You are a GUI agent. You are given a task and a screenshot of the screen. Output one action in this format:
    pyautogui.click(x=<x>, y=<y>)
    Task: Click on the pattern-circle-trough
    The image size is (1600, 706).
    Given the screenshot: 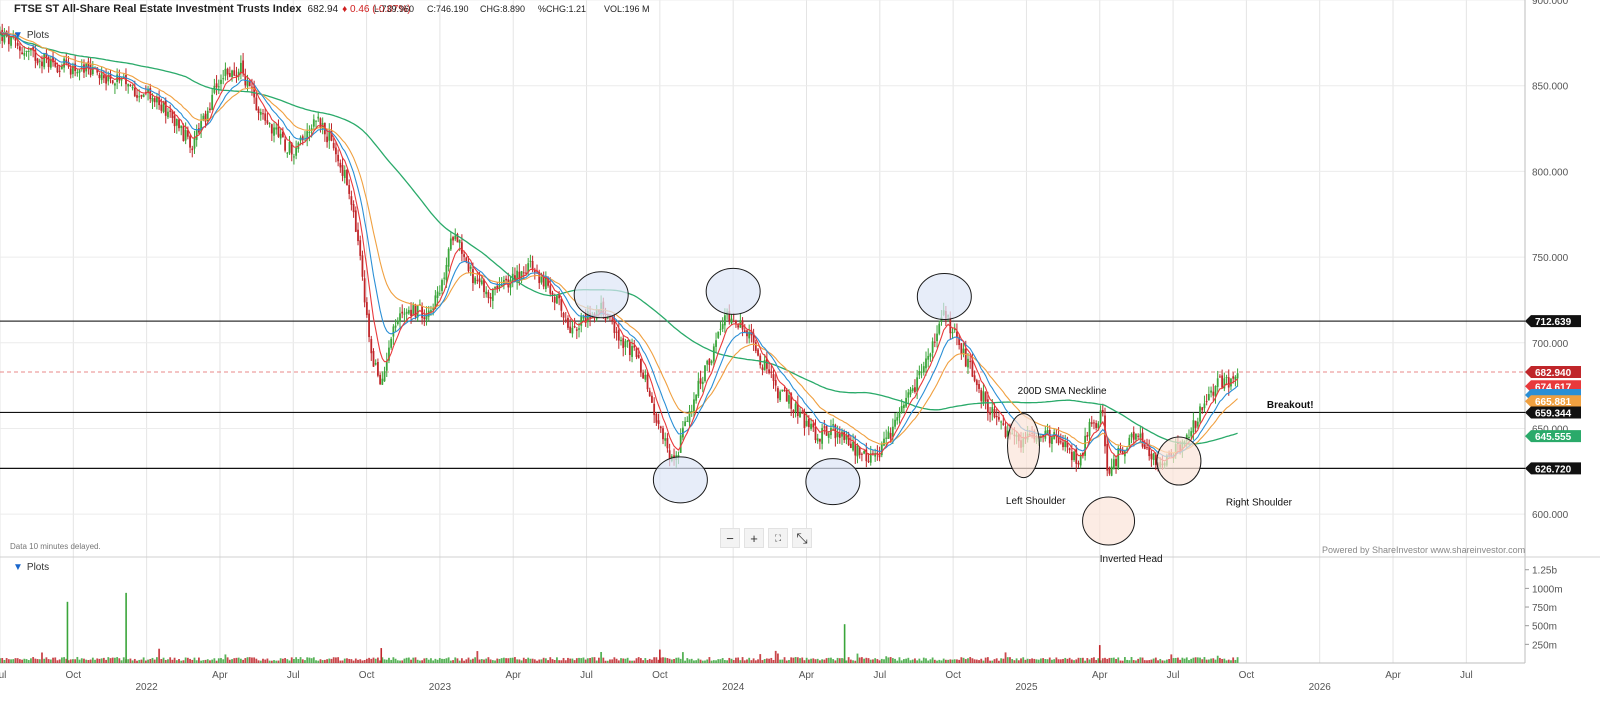 What is the action you would take?
    pyautogui.click(x=680, y=480)
    